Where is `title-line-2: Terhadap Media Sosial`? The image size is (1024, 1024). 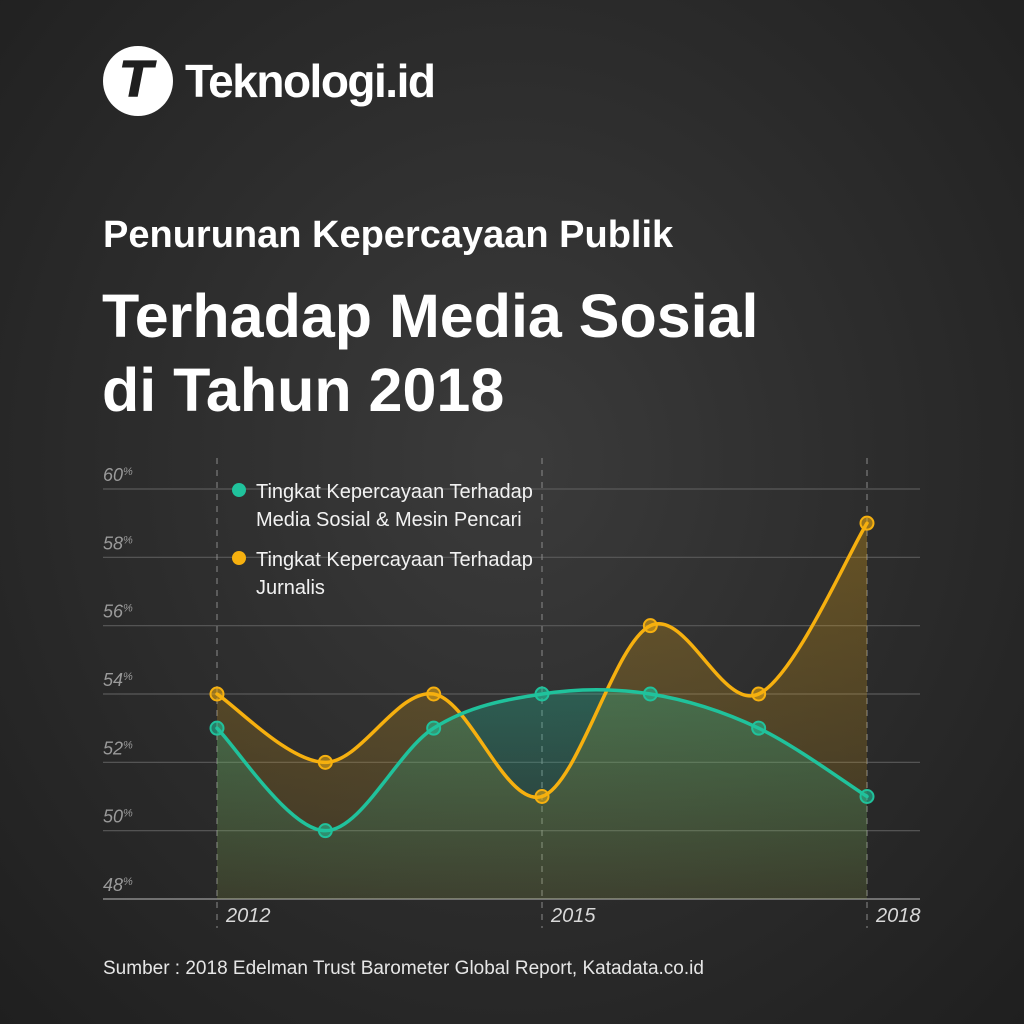 title-line-2: Terhadap Media Sosial is located at coordinates (430, 316).